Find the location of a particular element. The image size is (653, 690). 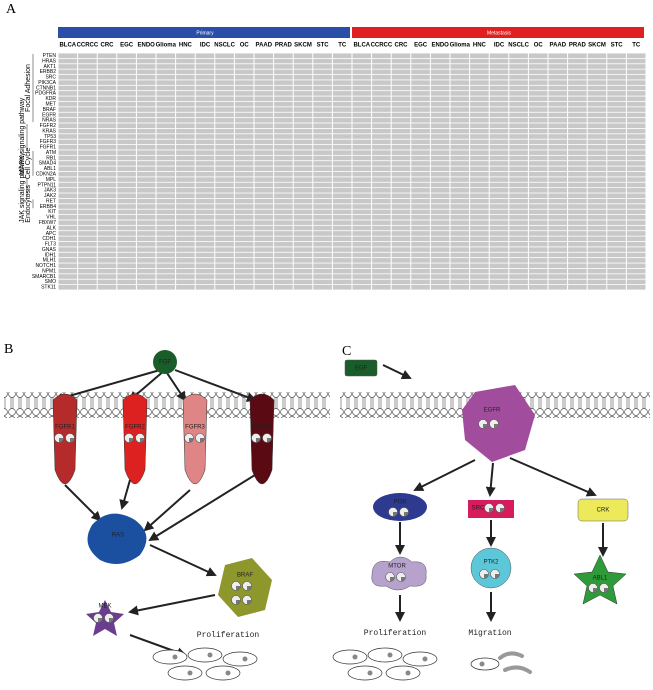

receptor is located at coordinates (195, 439).